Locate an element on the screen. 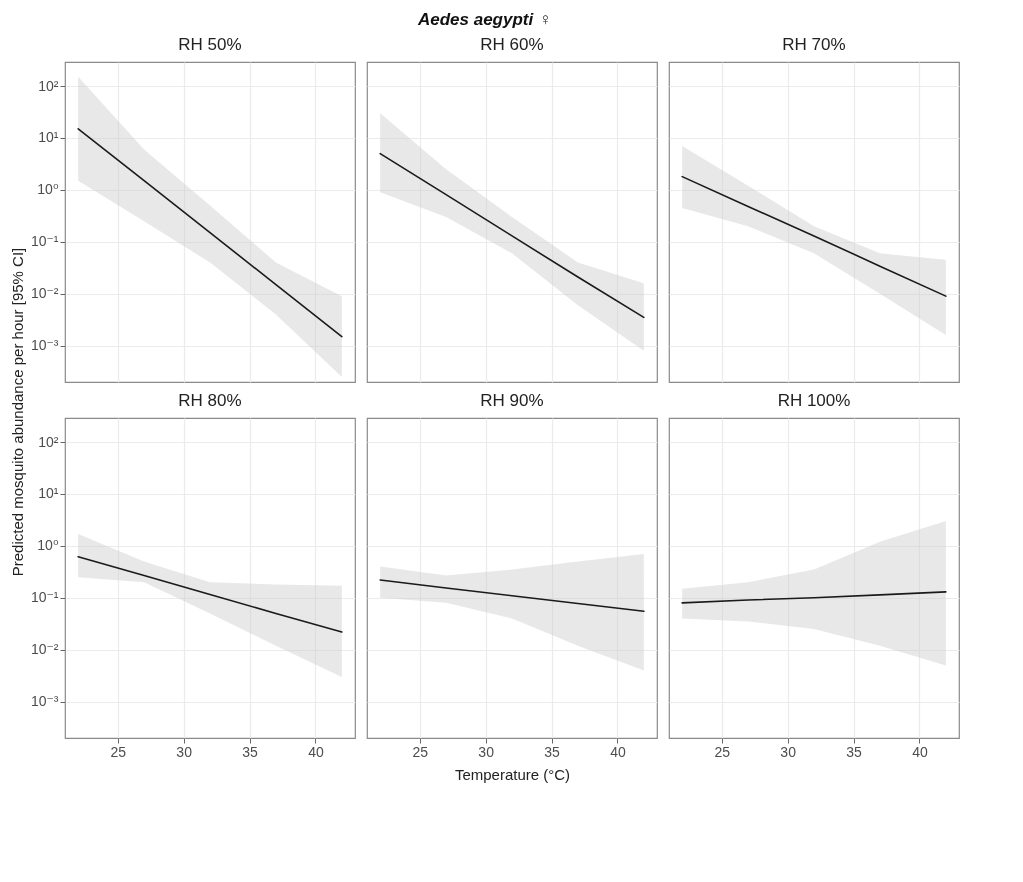  chart-title: RH 90% is located at coordinates (512, 400).